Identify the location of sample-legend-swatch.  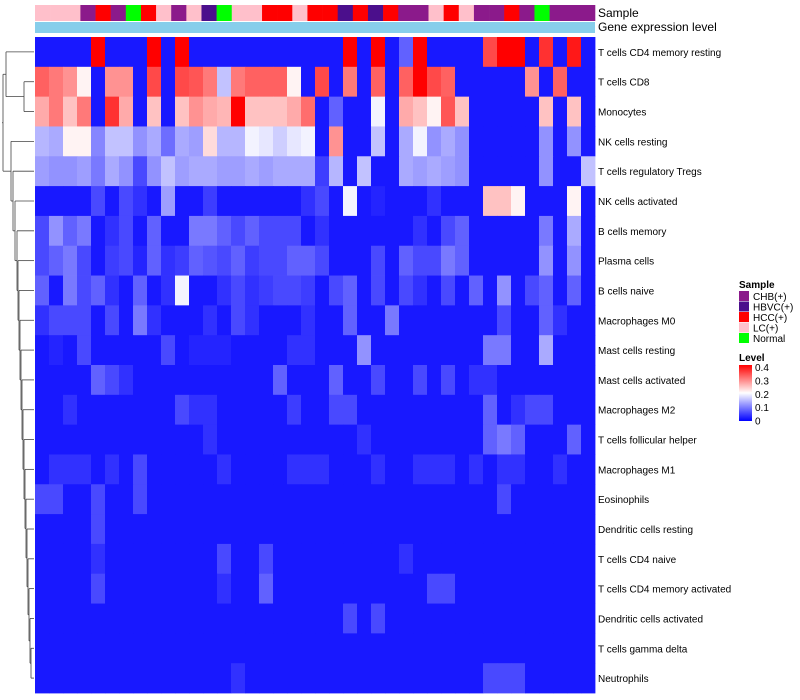
(744, 296).